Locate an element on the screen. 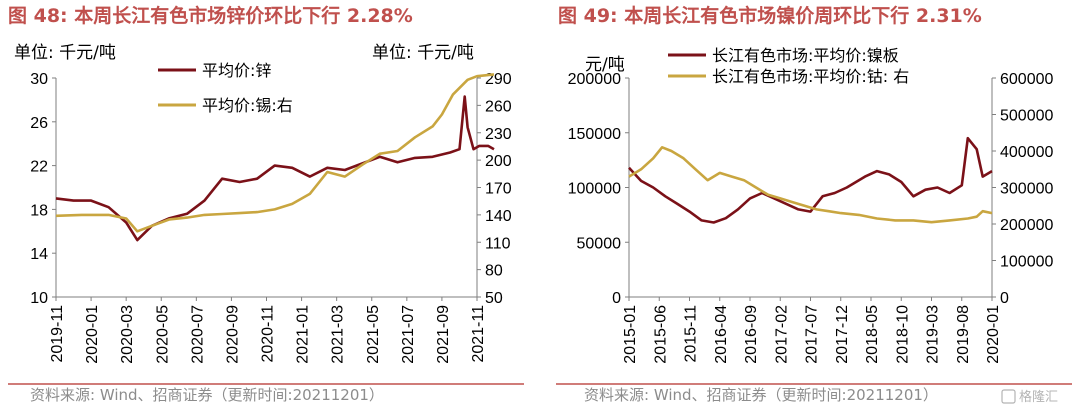 The width and height of the screenshot is (1080, 407). chart2-y-right-tick-label: 0 is located at coordinates (1004, 298).